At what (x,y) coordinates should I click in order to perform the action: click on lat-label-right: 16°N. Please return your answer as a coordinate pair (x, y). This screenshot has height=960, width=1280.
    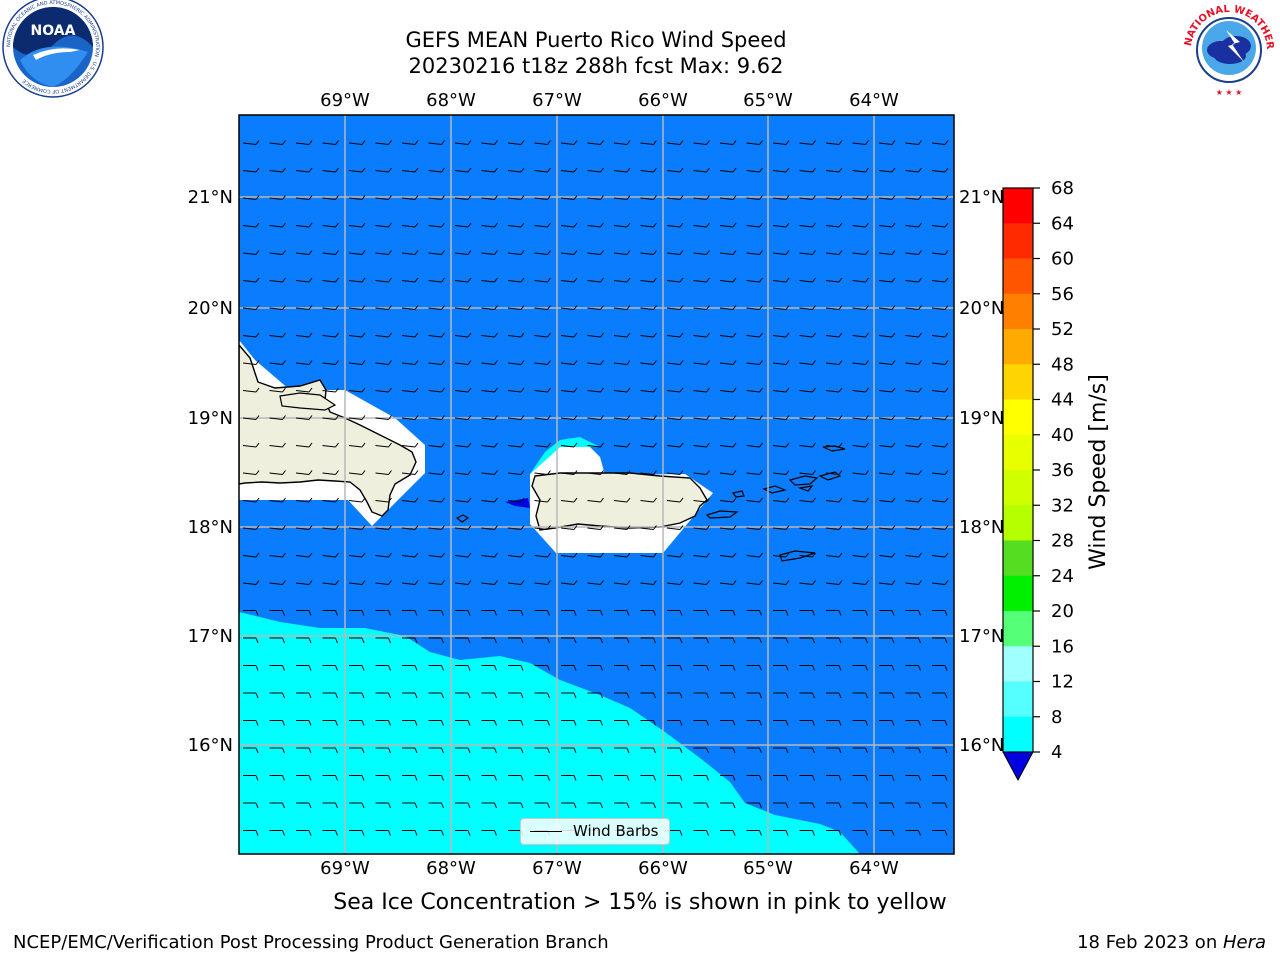
    Looking at the image, I should click on (981, 745).